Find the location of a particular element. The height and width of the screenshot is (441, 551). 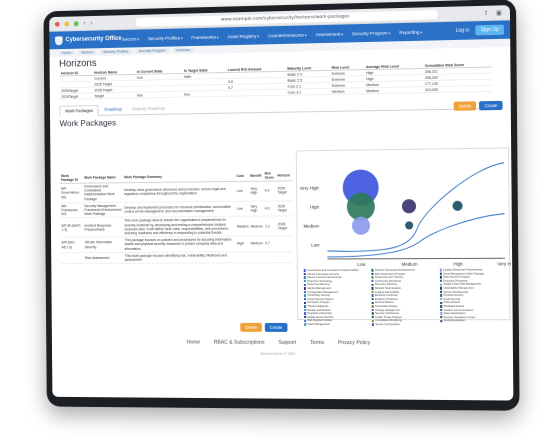

legend-item: Secure Development is located at coordinates (472, 291).